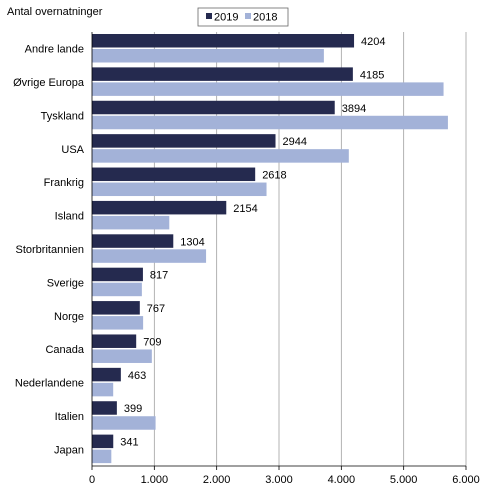 This screenshot has width=491, height=491. Describe the element at coordinates (265, 18) in the screenshot. I see `legend-label-2018: 2018` at that location.